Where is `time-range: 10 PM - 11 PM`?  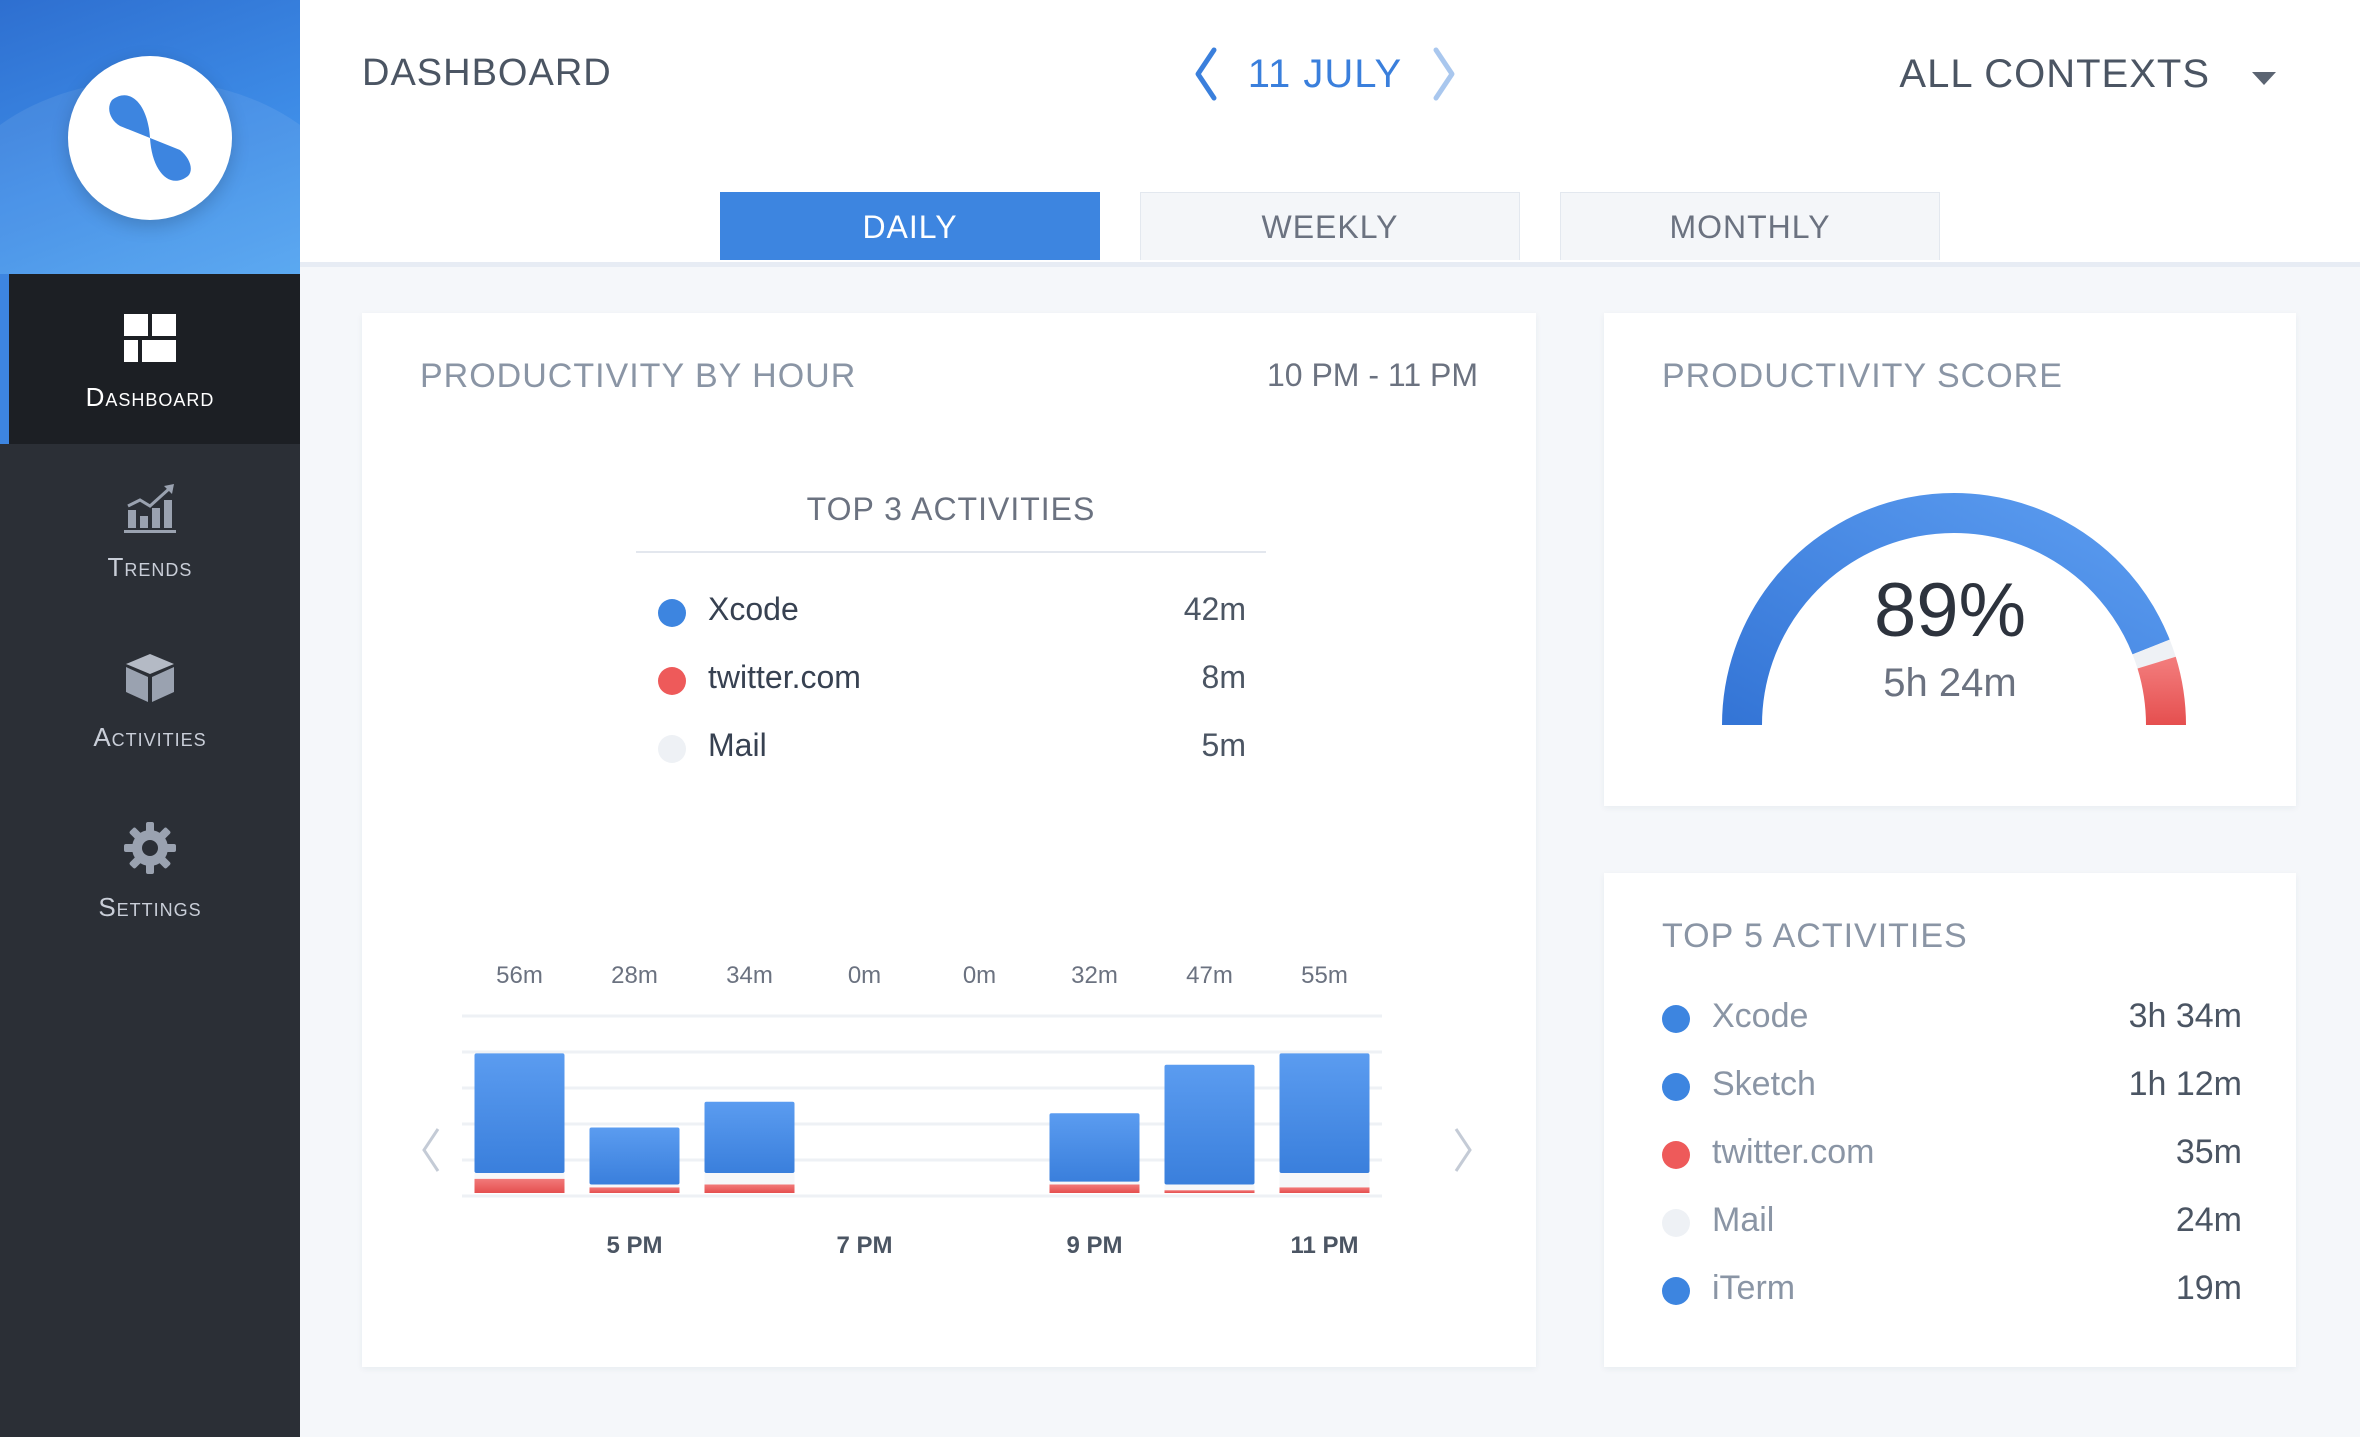
time-range: 10 PM - 11 PM is located at coordinates (1372, 375).